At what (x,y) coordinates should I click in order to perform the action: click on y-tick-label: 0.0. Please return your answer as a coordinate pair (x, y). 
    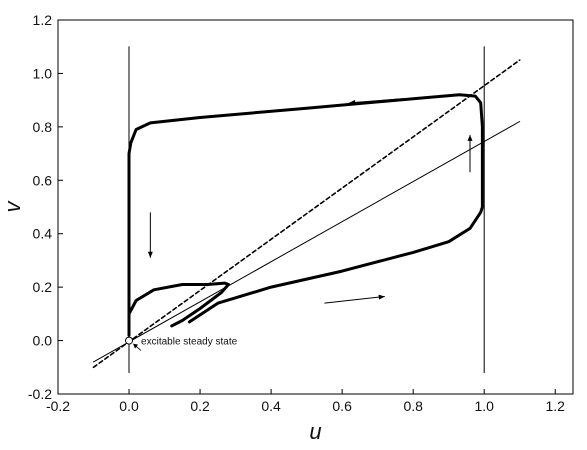
    Looking at the image, I should click on (43, 341).